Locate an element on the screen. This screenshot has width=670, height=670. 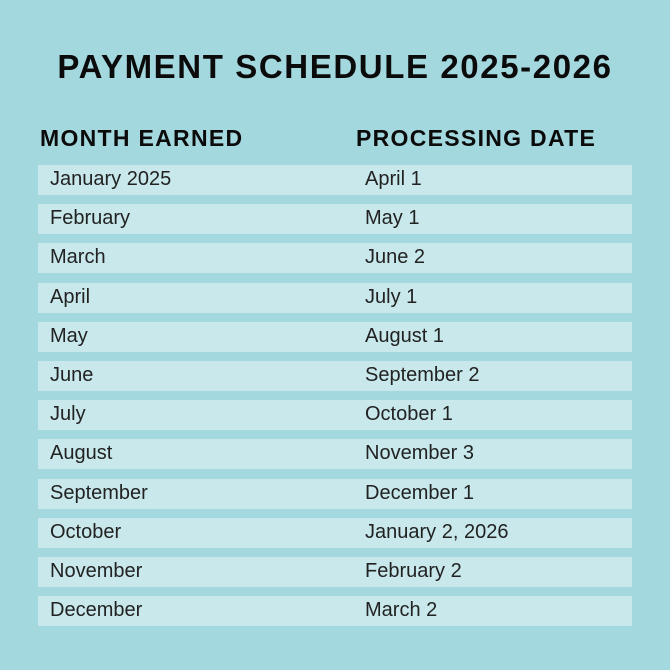
processing-date-cell: February 2 is located at coordinates (413, 570).